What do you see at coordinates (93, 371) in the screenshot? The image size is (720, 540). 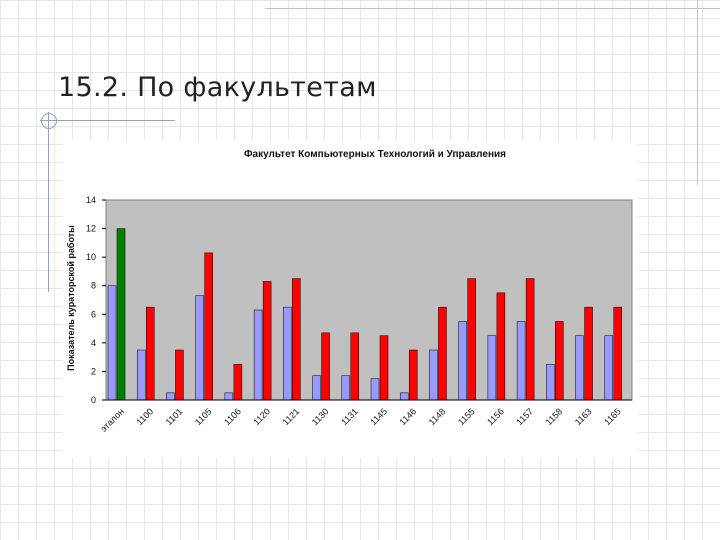 I see `y-tick-label: 2` at bounding box center [93, 371].